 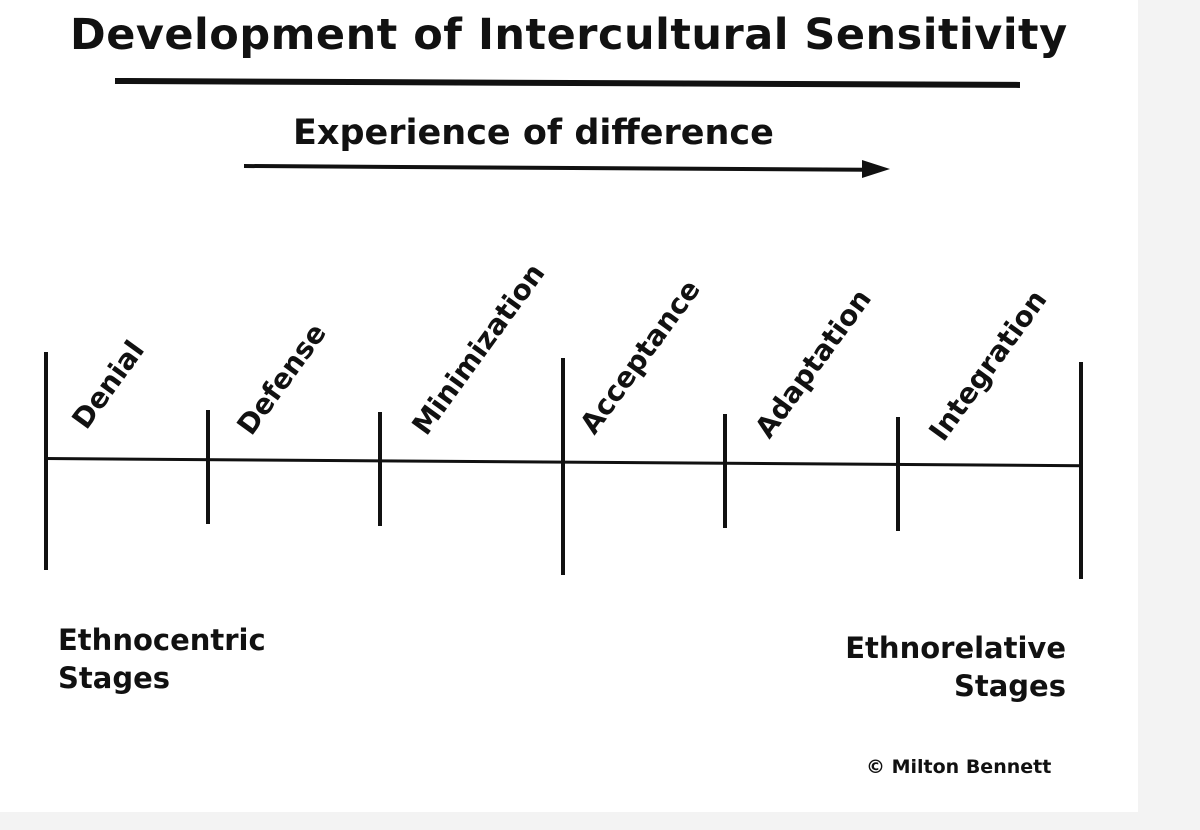 I want to click on copyright-notice: © Milton Bennett, so click(x=959, y=767).